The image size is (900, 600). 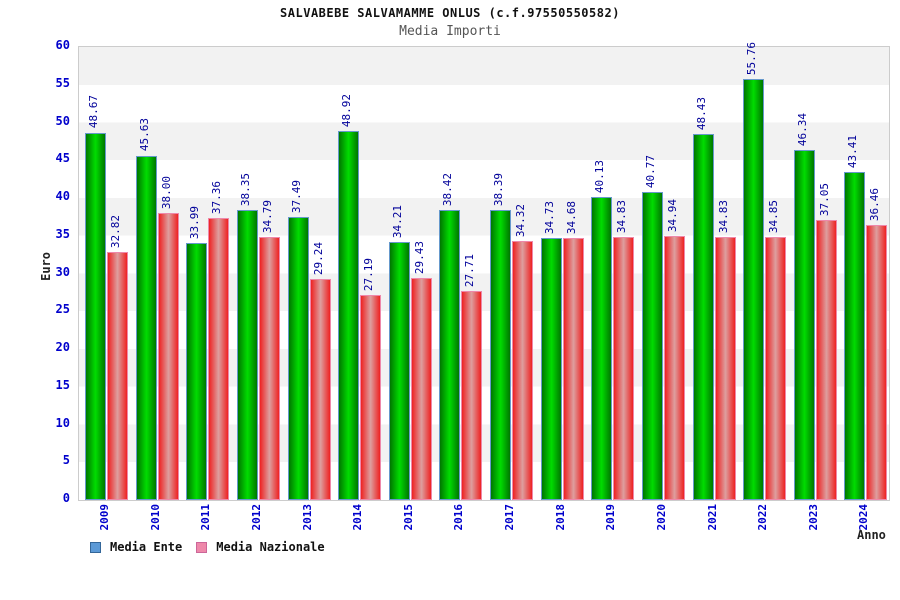 What do you see at coordinates (62, 271) in the screenshot?
I see `y-tick-label: 30` at bounding box center [62, 271].